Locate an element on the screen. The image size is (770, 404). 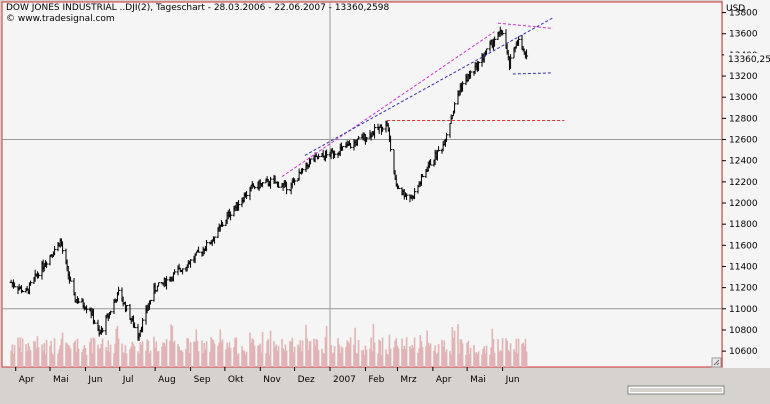
horizontal-scrollbar is located at coordinates (676, 390).